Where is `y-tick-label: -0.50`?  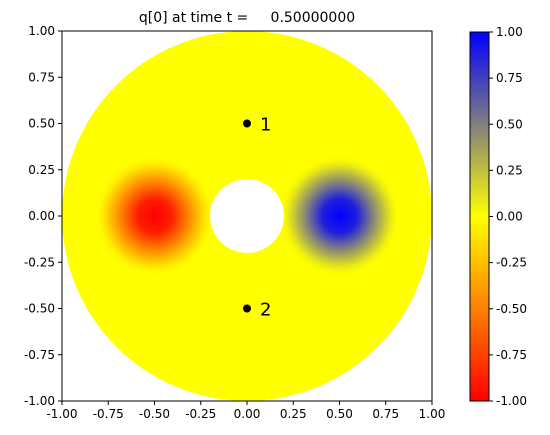 y-tick-label: -0.50 is located at coordinates (39, 309).